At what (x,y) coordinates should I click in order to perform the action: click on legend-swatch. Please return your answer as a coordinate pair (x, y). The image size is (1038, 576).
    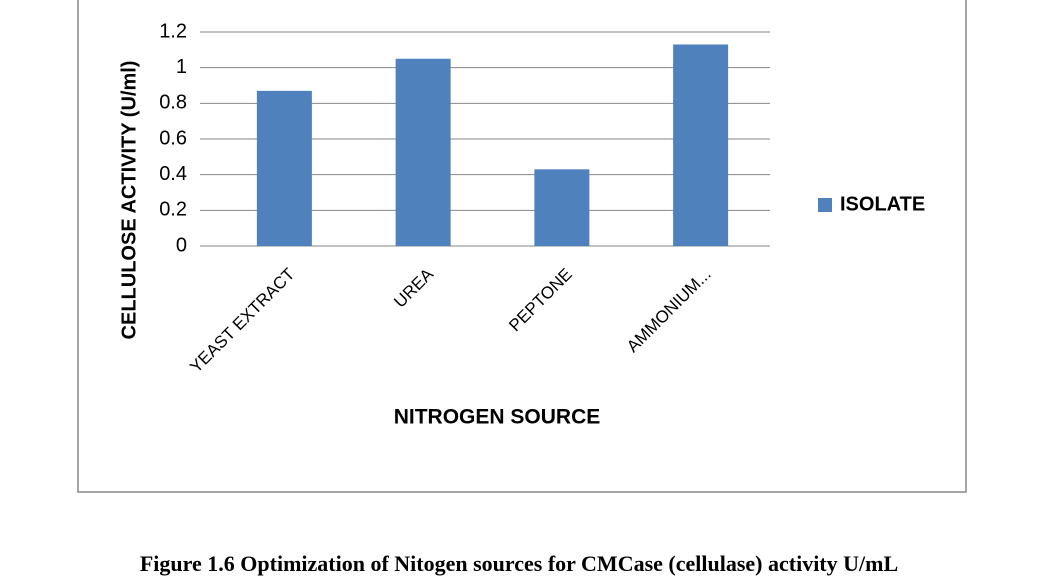
    Looking at the image, I should click on (825, 205).